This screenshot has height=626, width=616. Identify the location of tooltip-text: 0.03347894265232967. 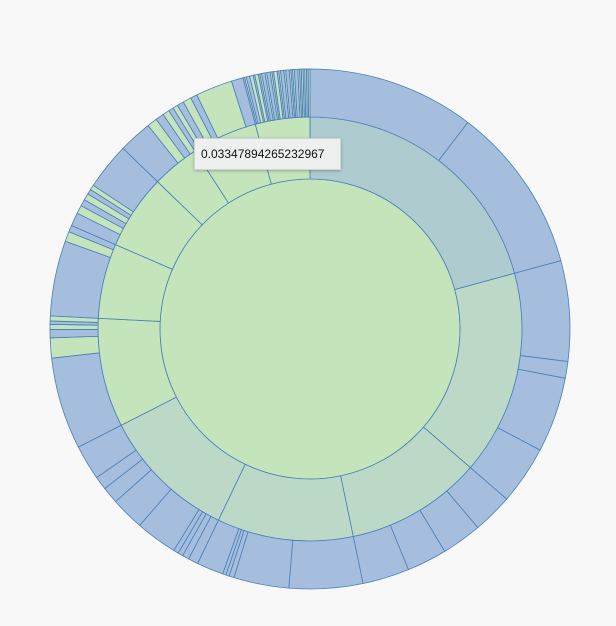
(263, 154).